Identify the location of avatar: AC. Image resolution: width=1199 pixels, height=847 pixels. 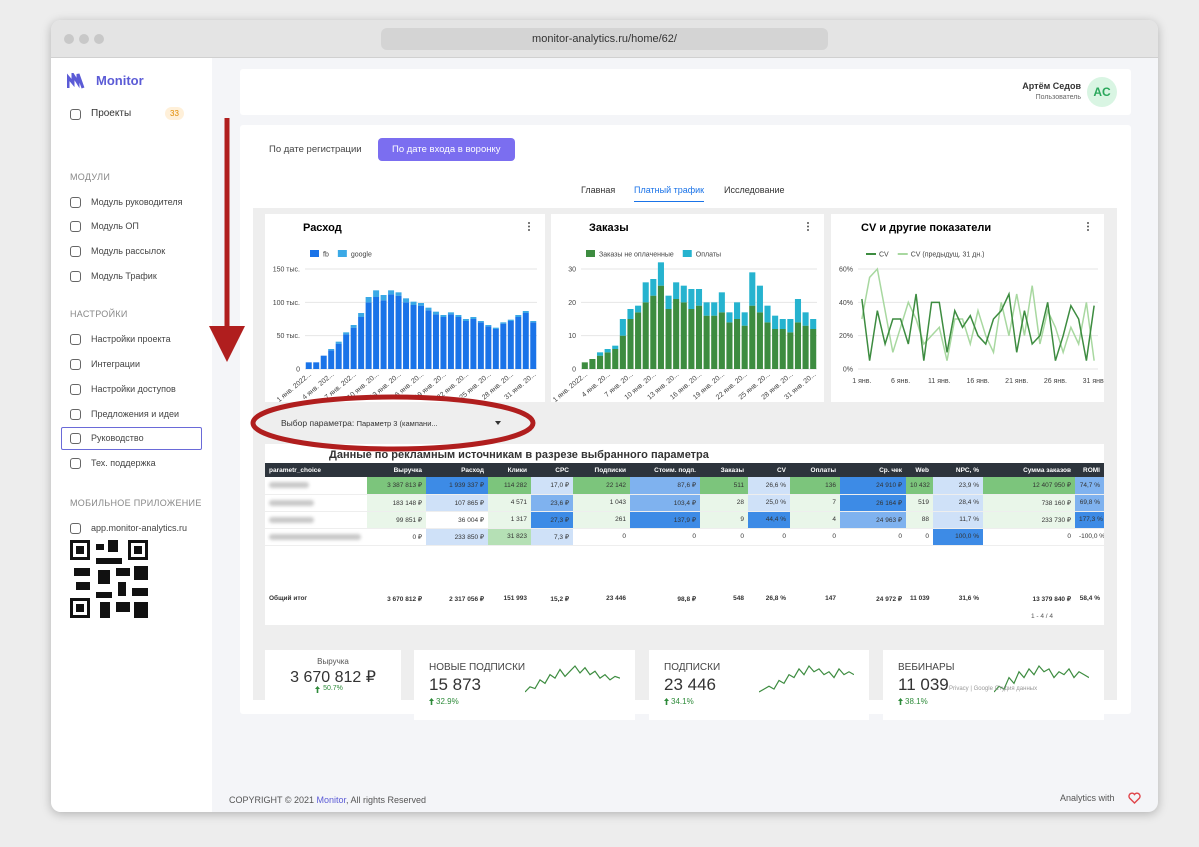
(1102, 92).